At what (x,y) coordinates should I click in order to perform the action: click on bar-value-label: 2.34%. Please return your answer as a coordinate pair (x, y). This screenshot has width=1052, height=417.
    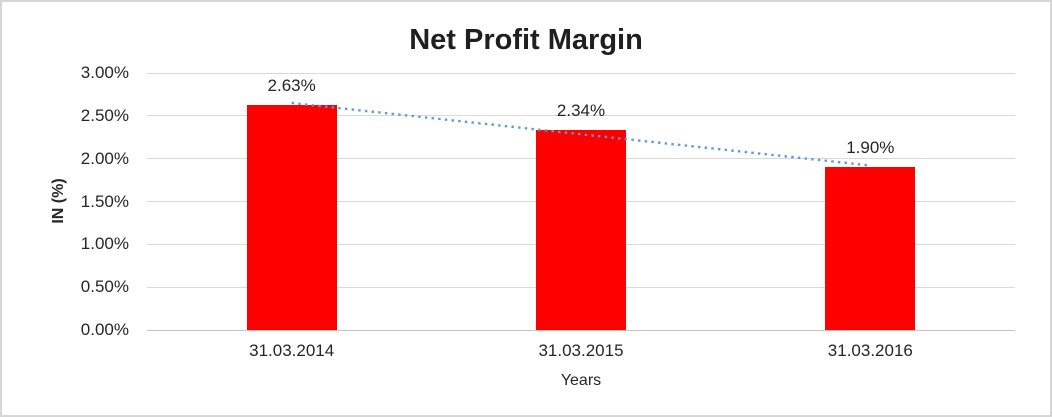
    Looking at the image, I should click on (581, 110).